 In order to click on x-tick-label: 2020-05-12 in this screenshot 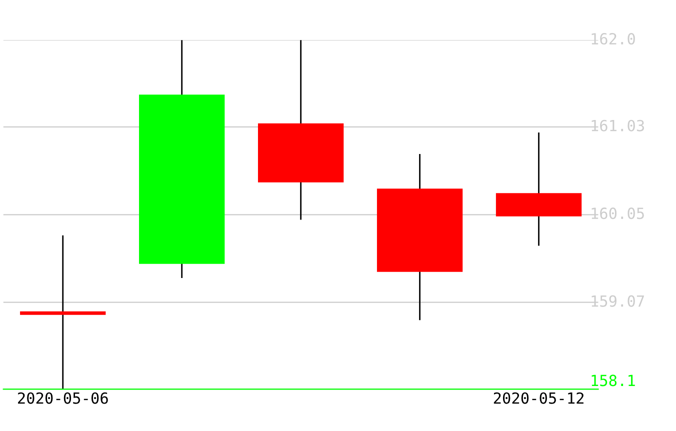, I will do `click(539, 398)`.